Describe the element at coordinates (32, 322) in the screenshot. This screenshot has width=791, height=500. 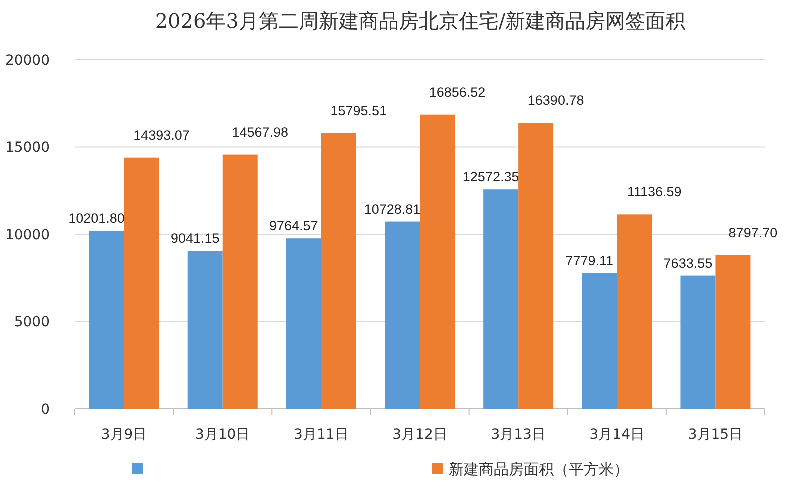
I see `y-tick-label: 5000` at that location.